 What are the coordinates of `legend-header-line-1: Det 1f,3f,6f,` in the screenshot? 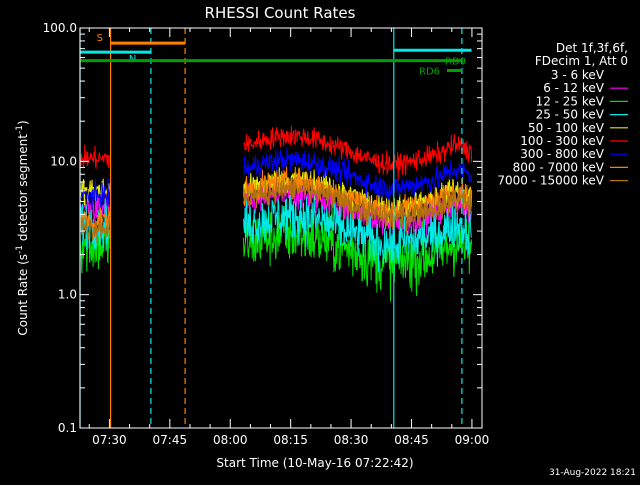 It's located at (592, 48).